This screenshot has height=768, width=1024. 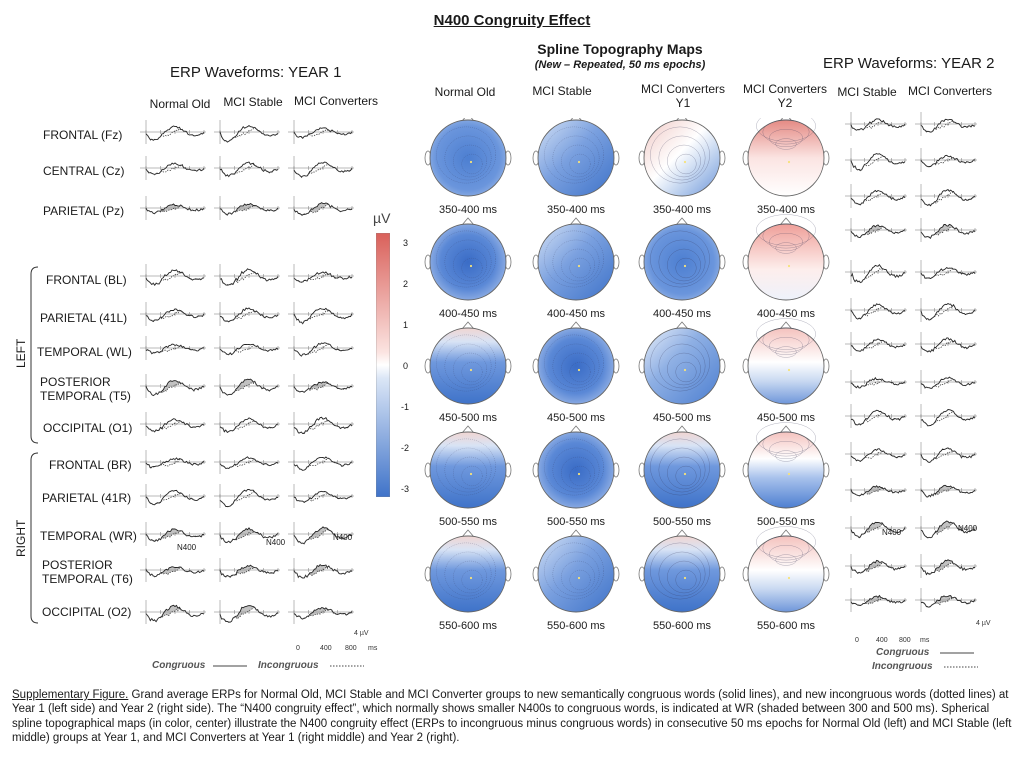 I want to click on n400-label-mci-stable: N400, so click(x=276, y=542).